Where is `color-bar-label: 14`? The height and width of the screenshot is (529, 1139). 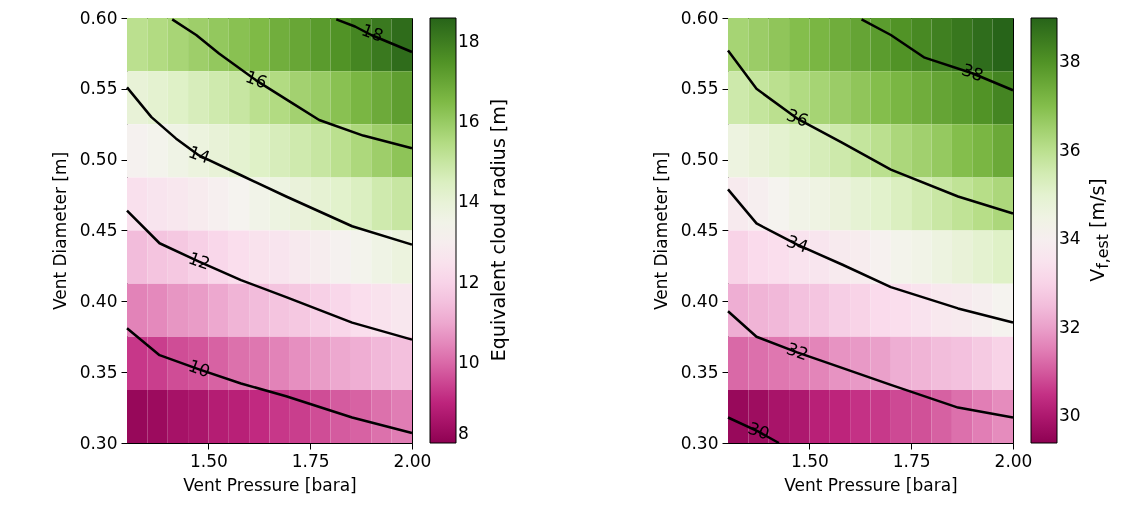 color-bar-label: 14 is located at coordinates (469, 201).